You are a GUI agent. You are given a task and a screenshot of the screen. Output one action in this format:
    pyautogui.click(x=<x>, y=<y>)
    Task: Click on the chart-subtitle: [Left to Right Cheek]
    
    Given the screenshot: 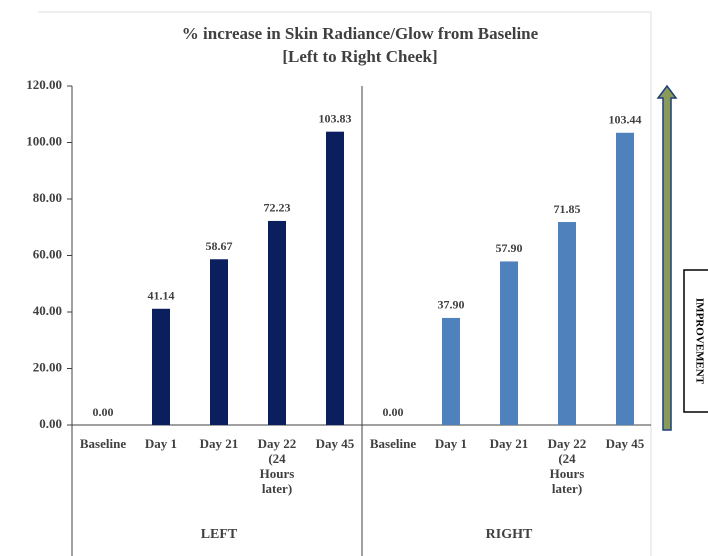 What is the action you would take?
    pyautogui.click(x=359, y=56)
    